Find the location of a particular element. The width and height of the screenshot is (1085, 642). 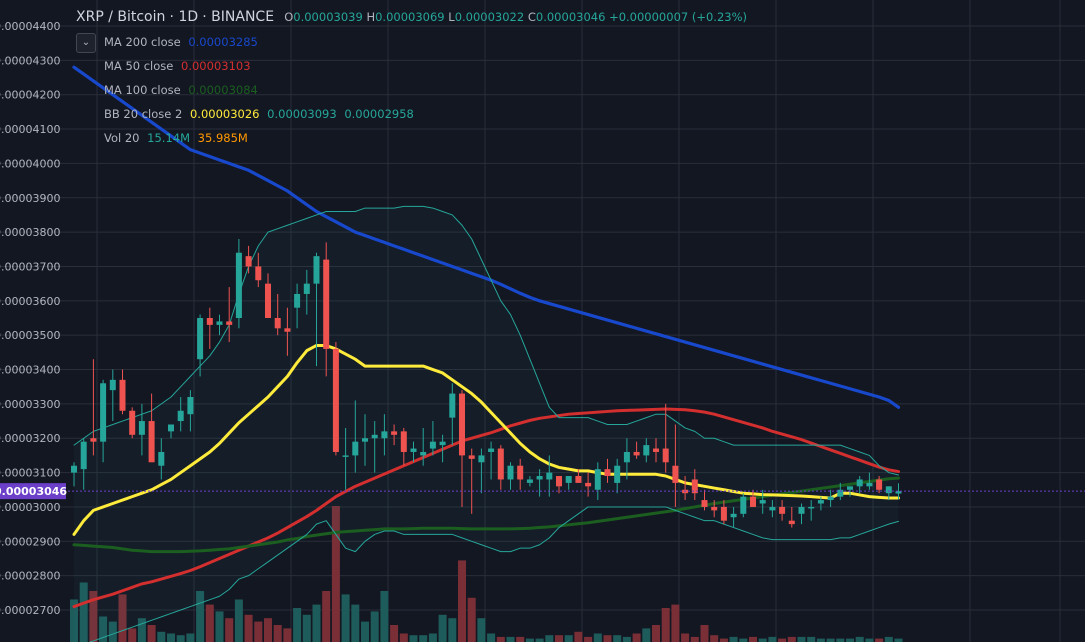

price-axis-label: 0.00003200 is located at coordinates (30, 438).